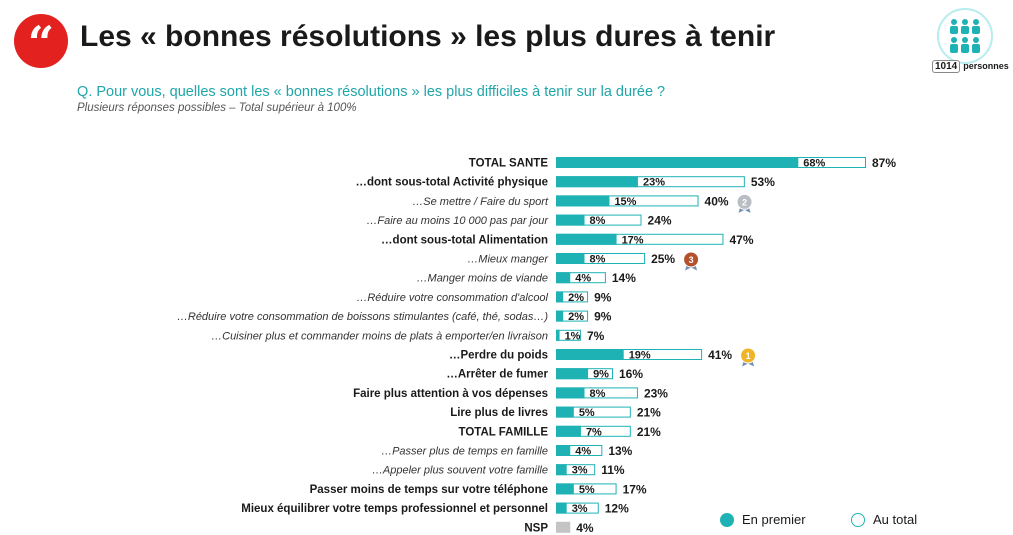 This screenshot has height=535, width=1013. What do you see at coordinates (573, 336) in the screenshot?
I see `data-label-first: 1%` at bounding box center [573, 336].